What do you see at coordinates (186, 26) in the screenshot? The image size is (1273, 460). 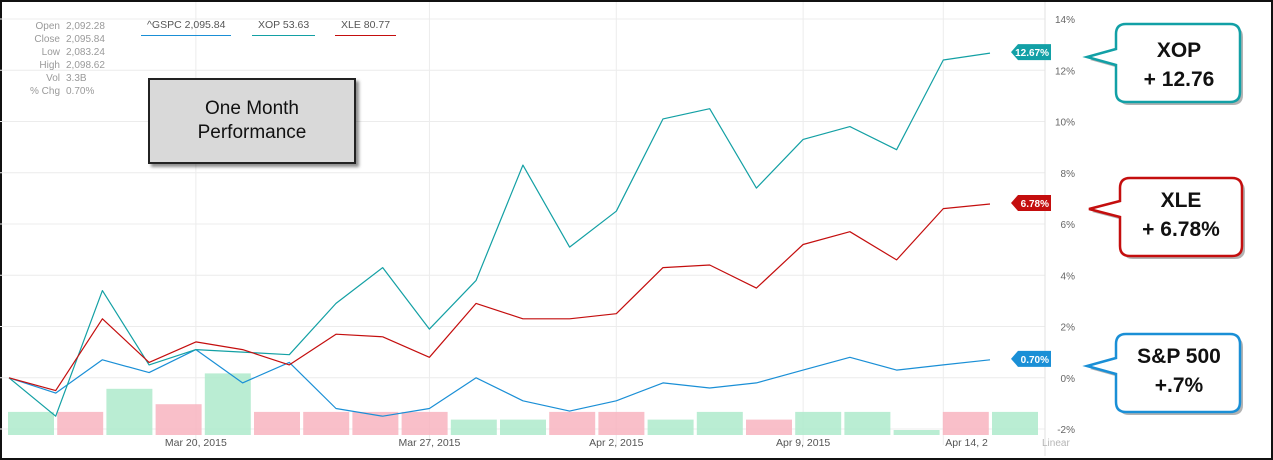 I see `legend-item-gspc: ^GSPC 2,095.84` at bounding box center [186, 26].